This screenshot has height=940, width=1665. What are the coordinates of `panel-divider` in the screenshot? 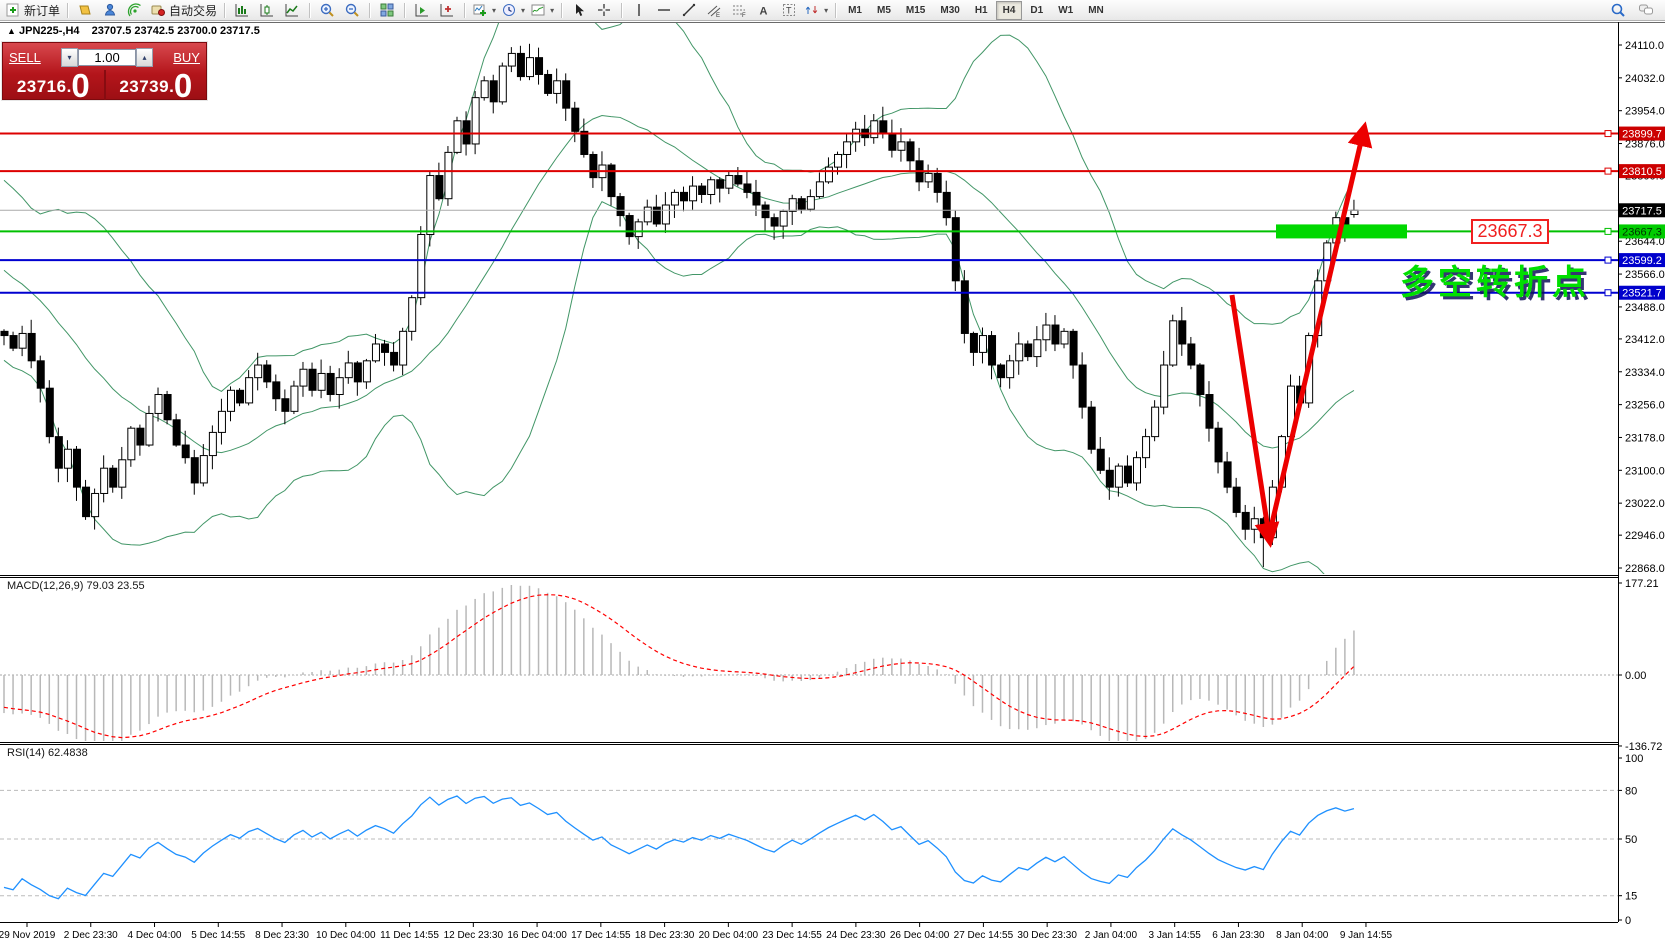 It's located at (104, 85).